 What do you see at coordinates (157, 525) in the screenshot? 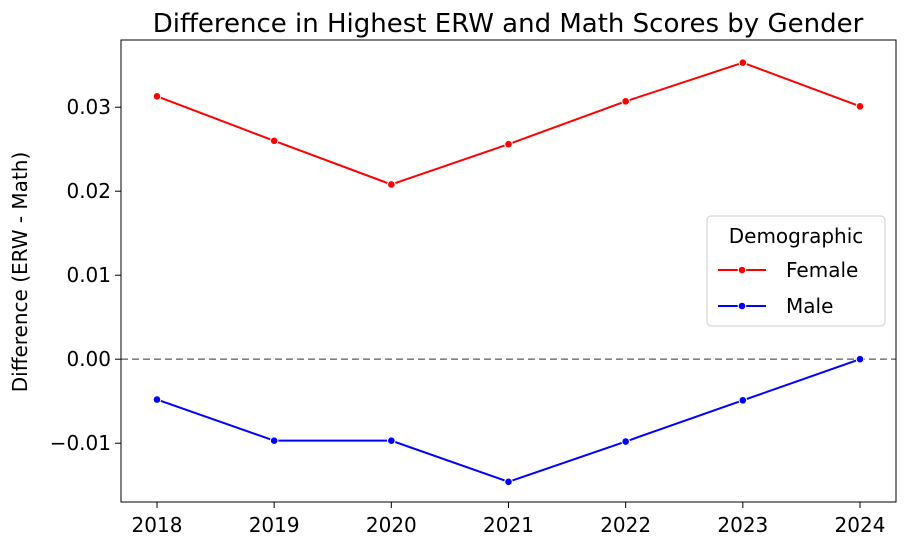
I see `x-tick-label: 2018` at bounding box center [157, 525].